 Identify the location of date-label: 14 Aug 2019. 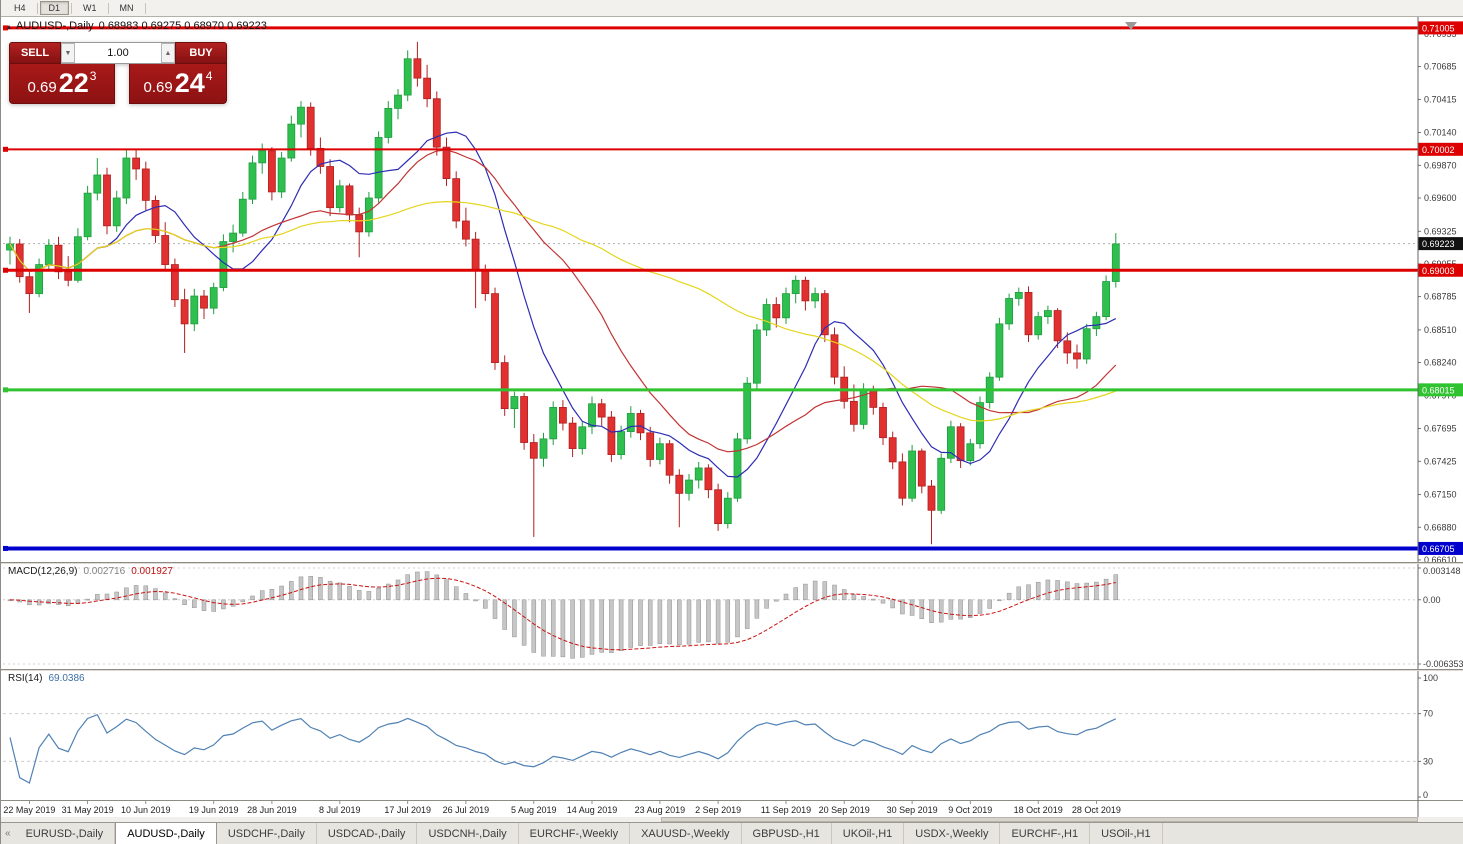
(592, 810).